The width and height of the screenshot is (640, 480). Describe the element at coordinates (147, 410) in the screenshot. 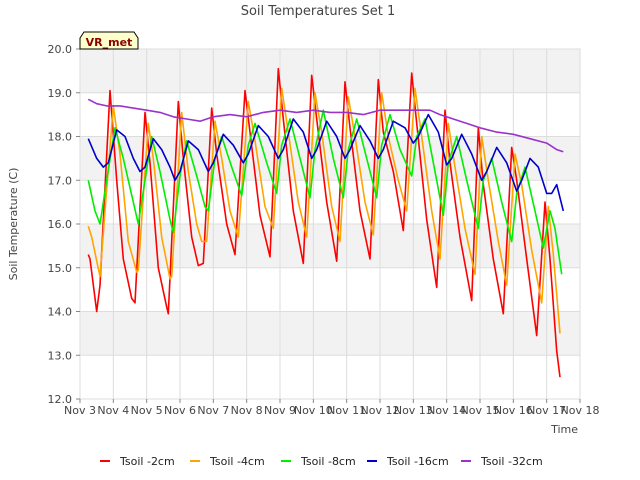

I see `x-tick-label: Nov 5` at that location.